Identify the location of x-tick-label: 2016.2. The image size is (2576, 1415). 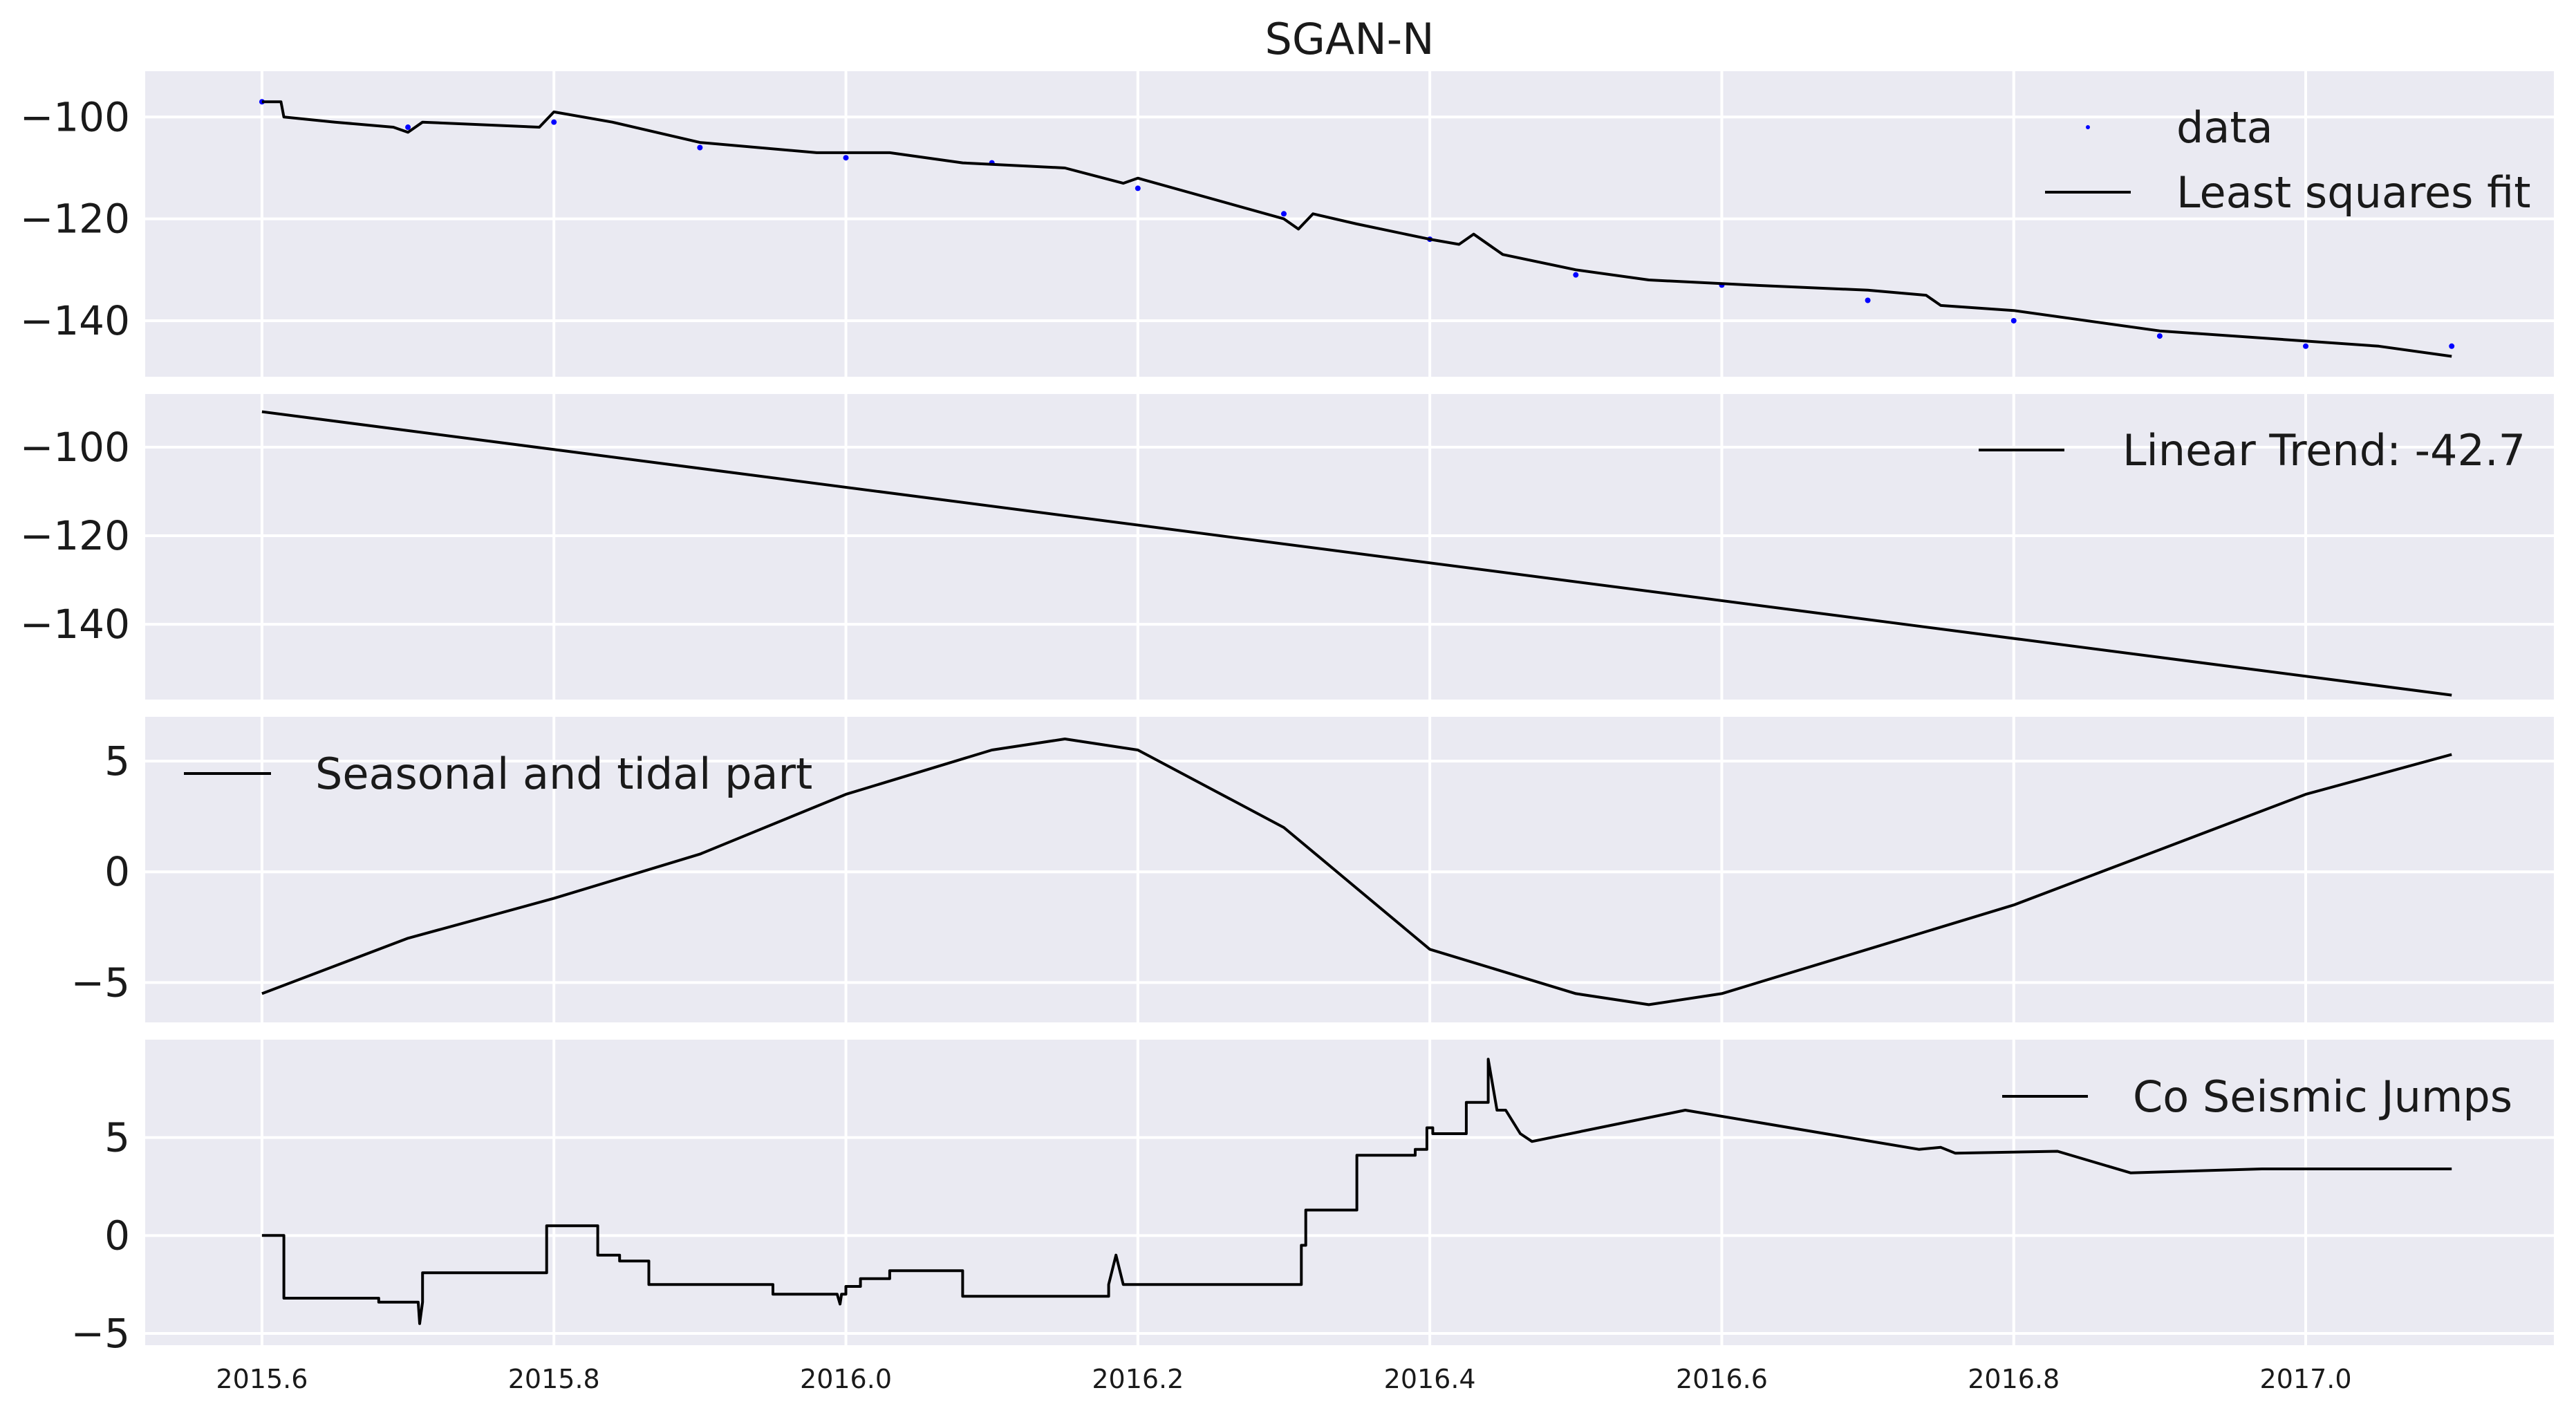
(1138, 1379).